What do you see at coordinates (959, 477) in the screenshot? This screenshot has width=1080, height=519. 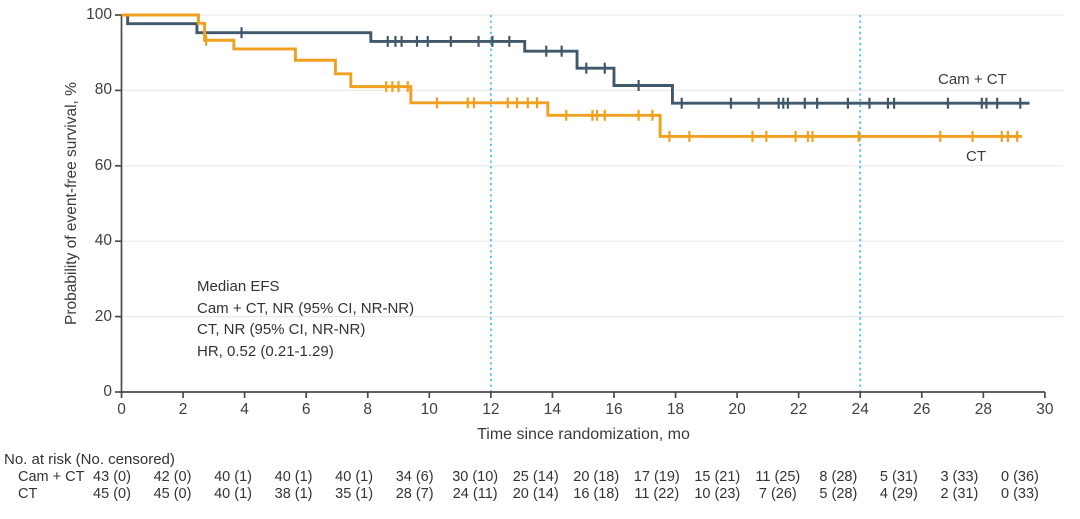 I see `risk-cell: 3 (33)` at bounding box center [959, 477].